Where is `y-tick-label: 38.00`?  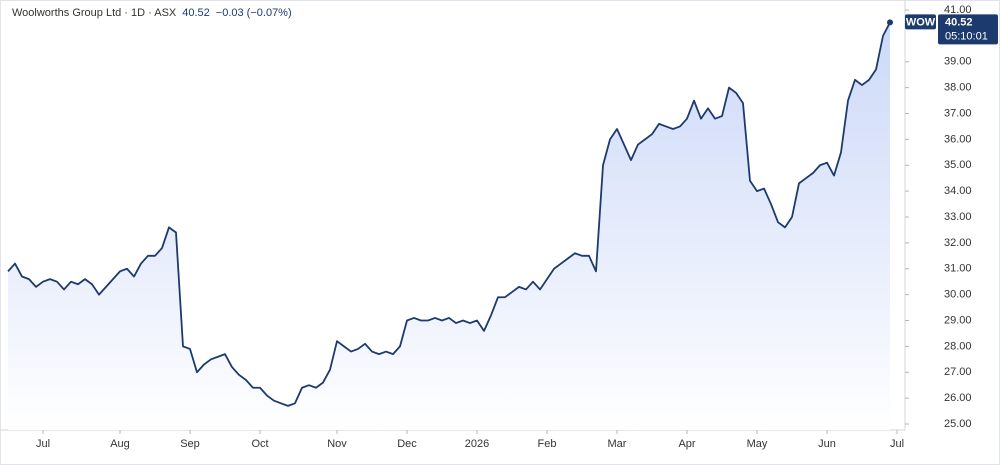 y-tick-label: 38.00 is located at coordinates (958, 88).